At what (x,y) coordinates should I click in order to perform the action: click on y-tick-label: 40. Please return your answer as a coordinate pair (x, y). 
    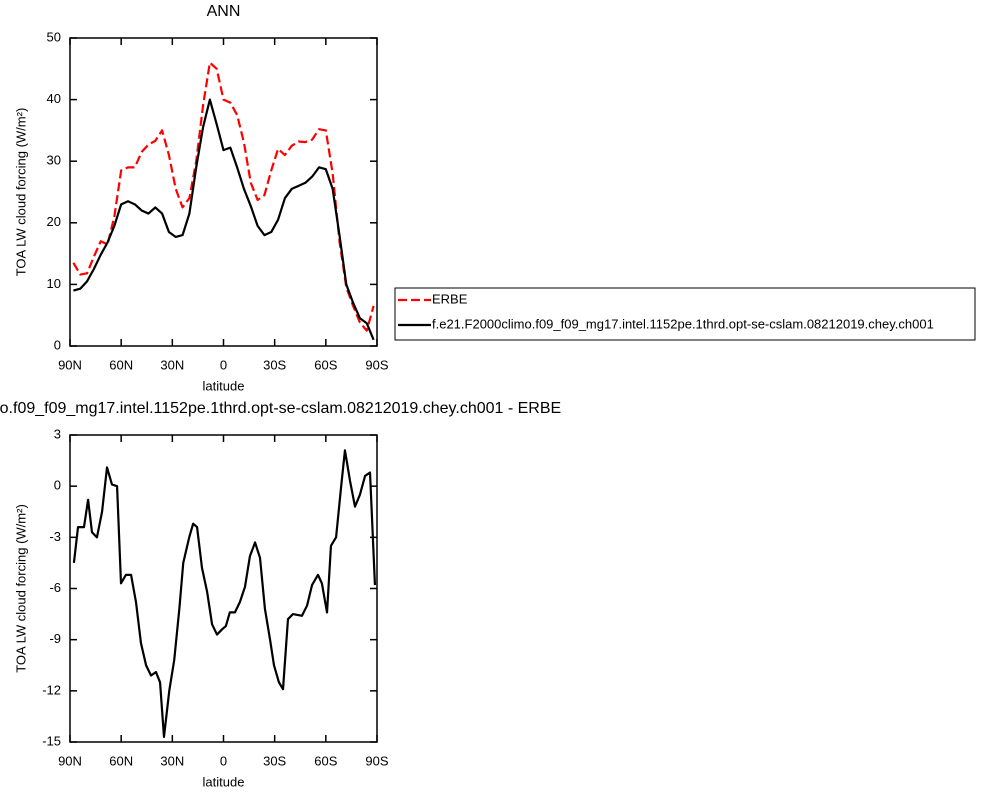
    Looking at the image, I should click on (54, 98).